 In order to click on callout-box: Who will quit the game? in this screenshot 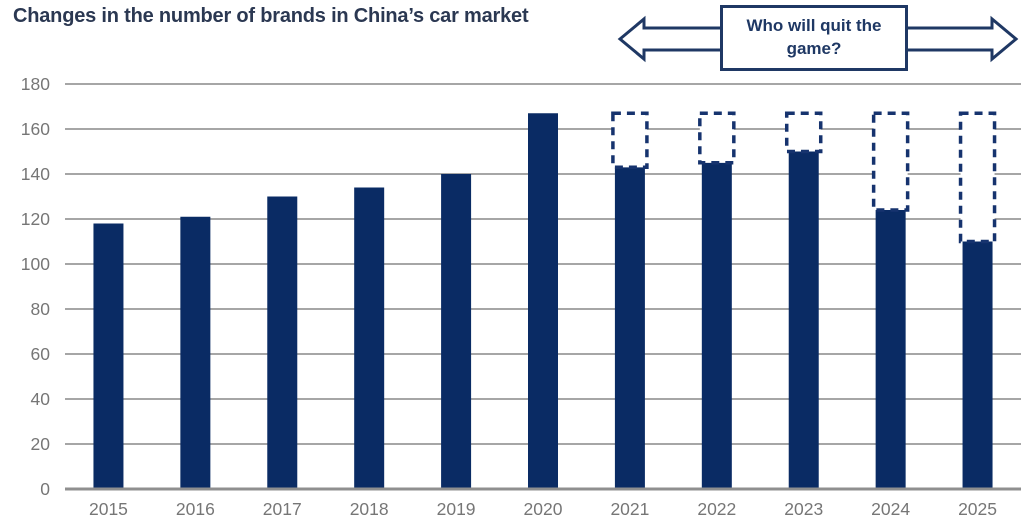, I will do `click(814, 38)`.